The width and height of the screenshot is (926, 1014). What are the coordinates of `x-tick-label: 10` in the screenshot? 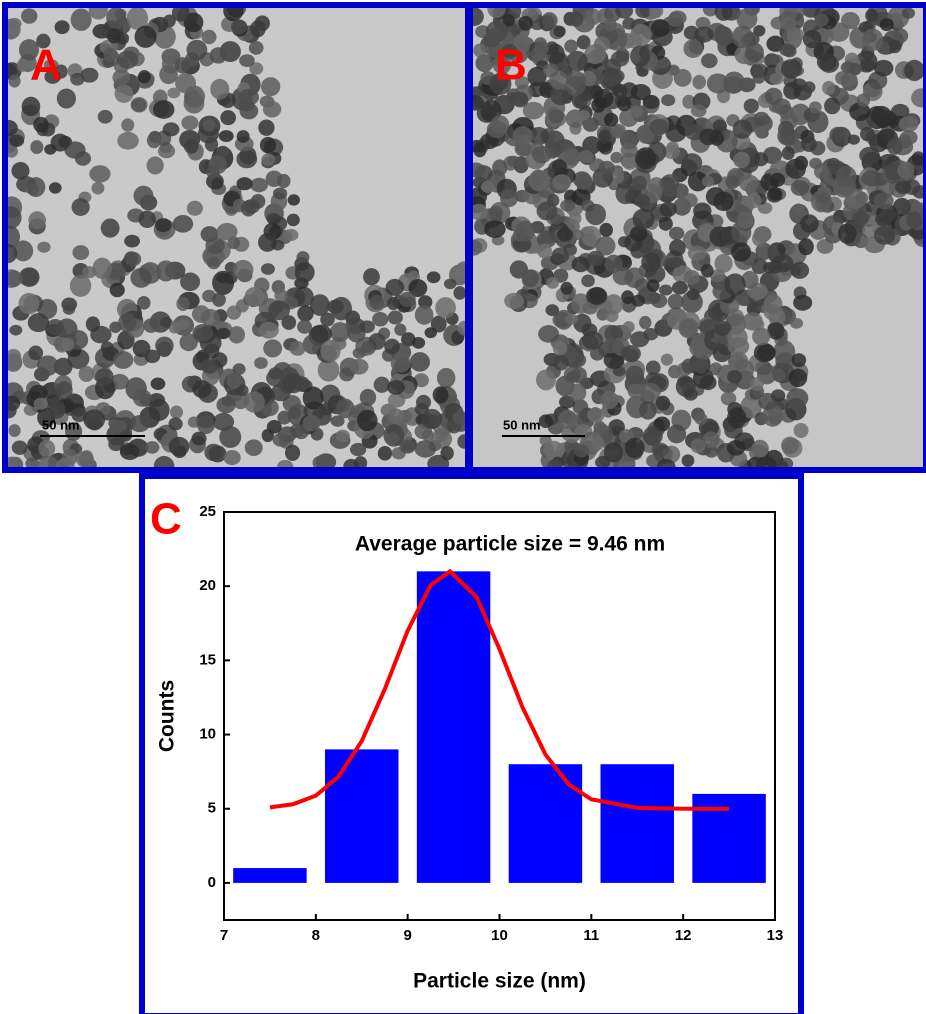 It's located at (499, 935).